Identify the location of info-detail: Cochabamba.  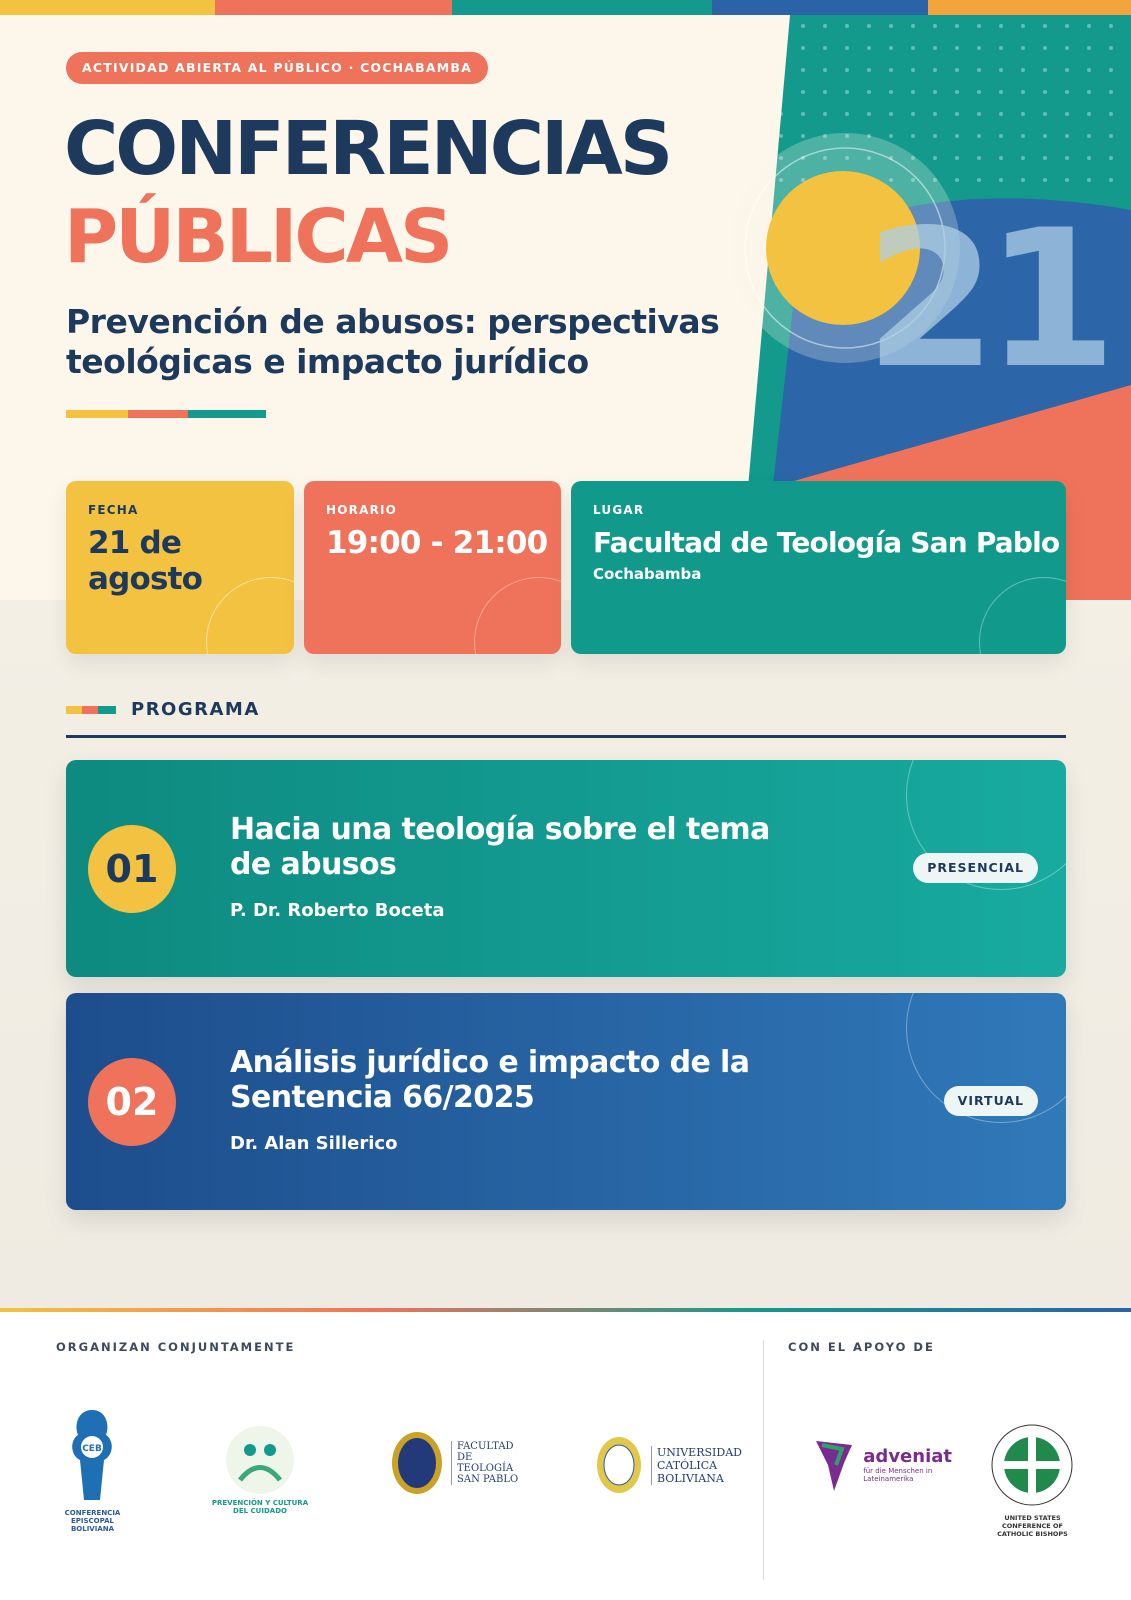
(647, 574).